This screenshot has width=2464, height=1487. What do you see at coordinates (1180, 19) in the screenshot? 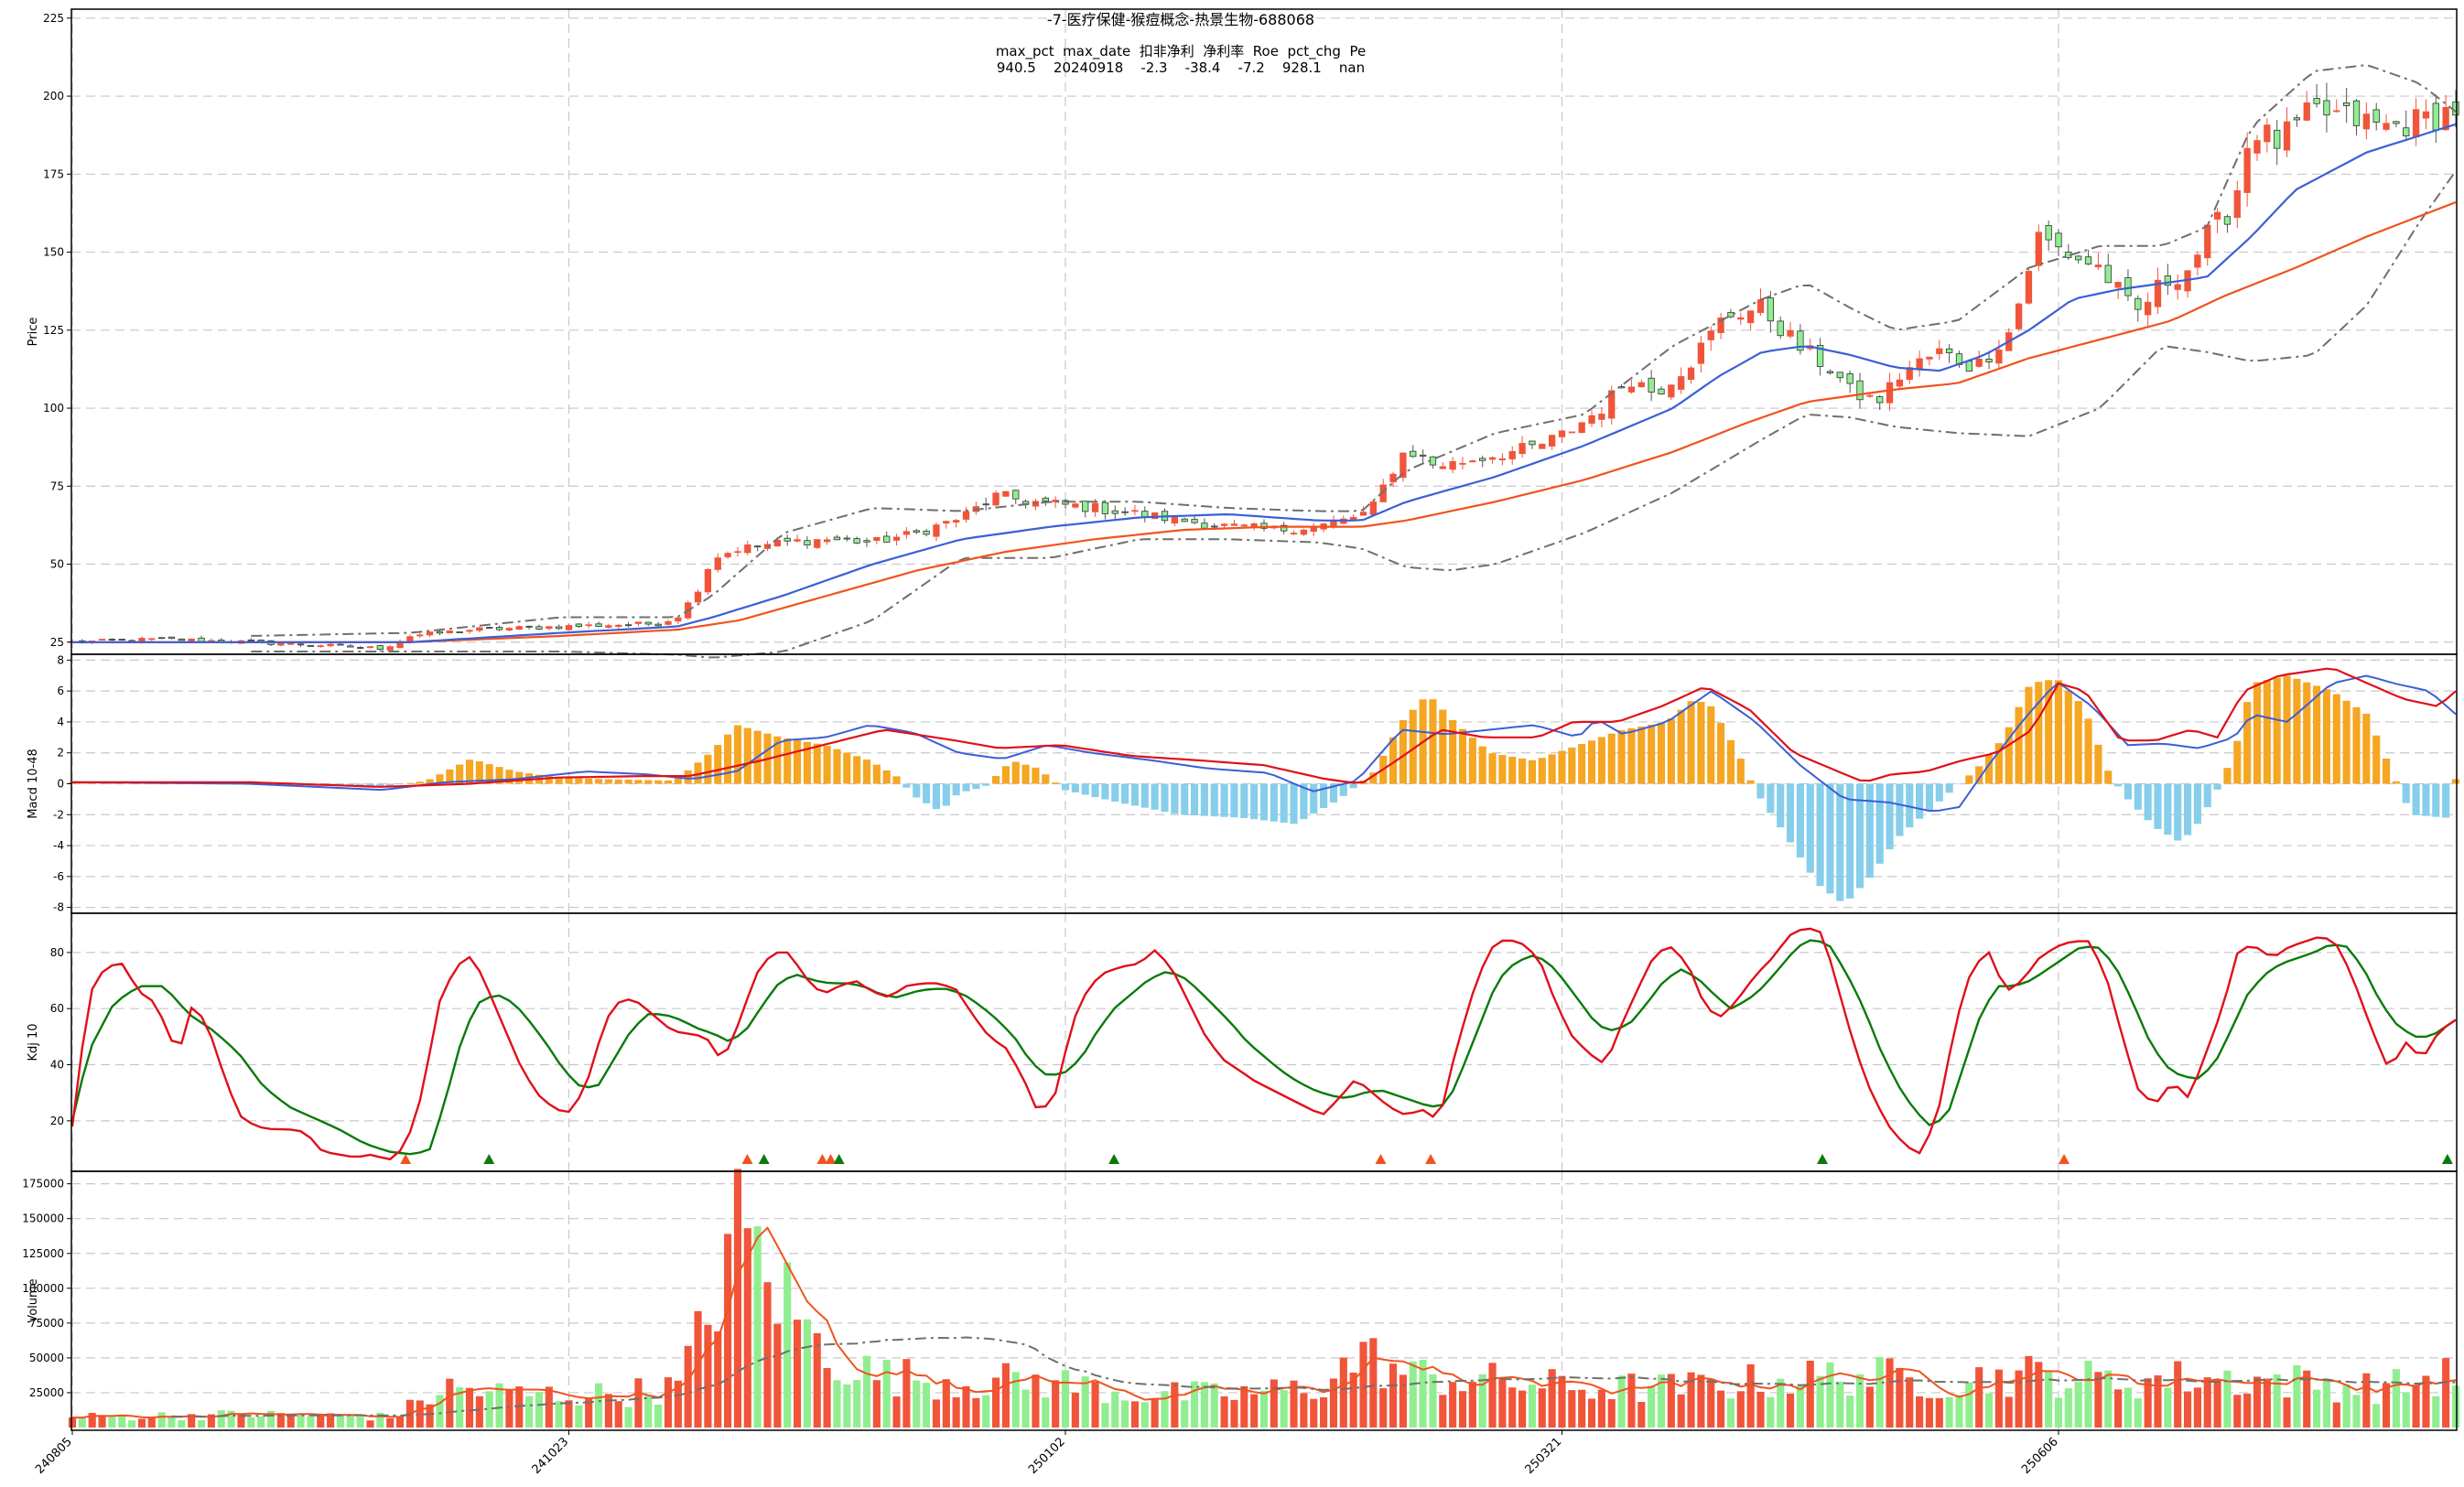
I see `chart-title: -7-医疗保健-猴痘概念-热景生物-688068` at bounding box center [1180, 19].